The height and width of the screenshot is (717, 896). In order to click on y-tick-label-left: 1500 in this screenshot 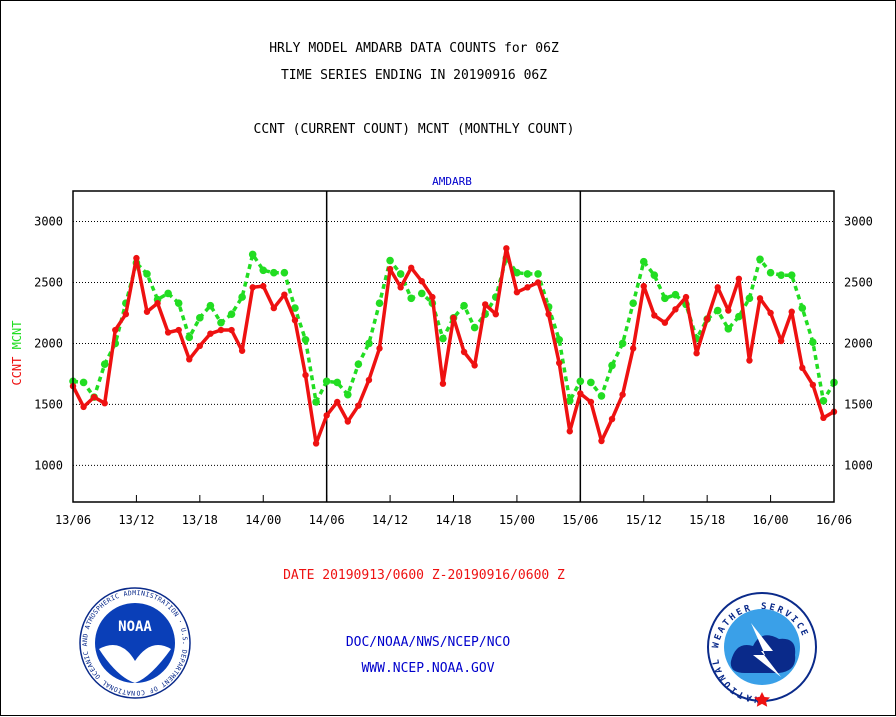, I will do `click(48, 404)`.